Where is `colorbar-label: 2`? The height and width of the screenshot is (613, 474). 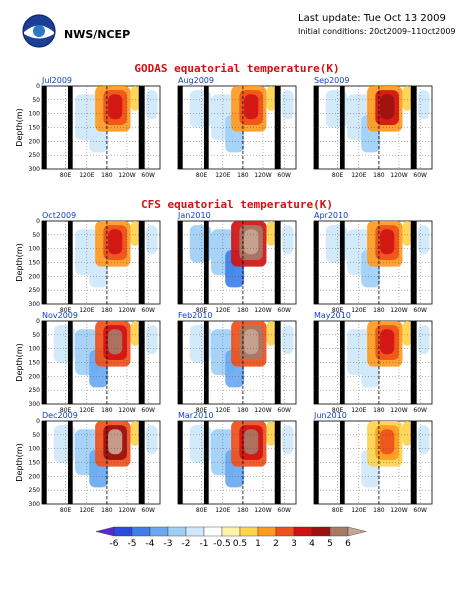
colorbar-label: 2 is located at coordinates (276, 544).